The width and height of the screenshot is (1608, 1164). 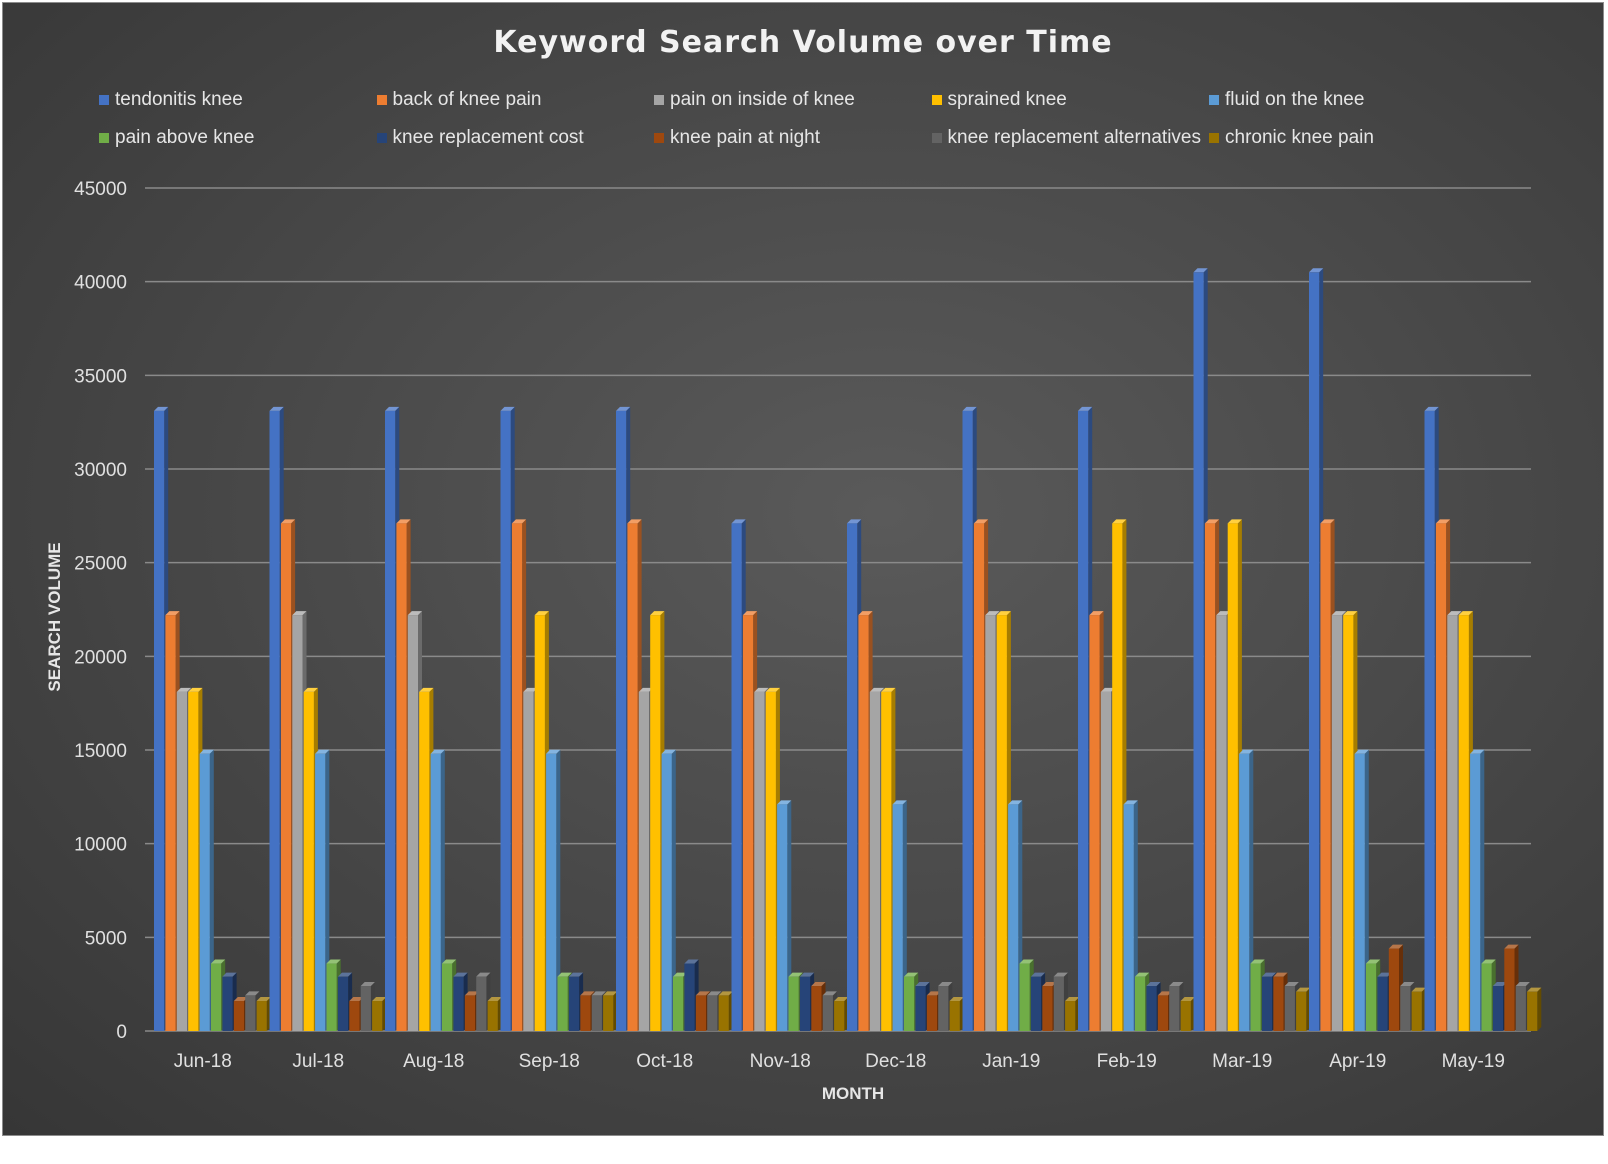 I want to click on x-tick-label: Apr-19, so click(x=1357, y=1061).